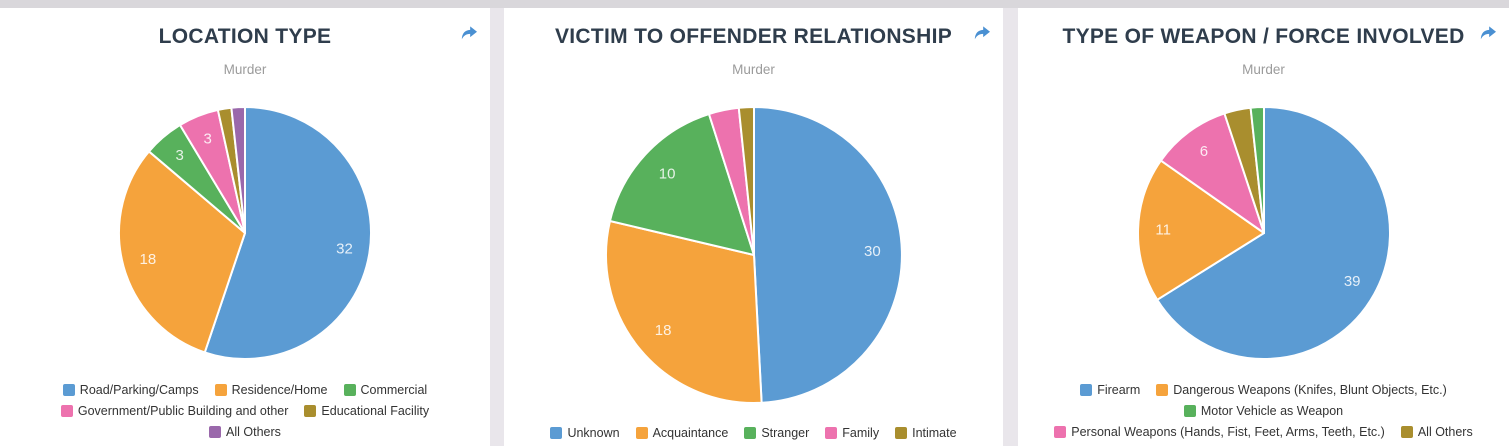 This screenshot has width=1509, height=446. I want to click on top-strip, so click(754, 4).